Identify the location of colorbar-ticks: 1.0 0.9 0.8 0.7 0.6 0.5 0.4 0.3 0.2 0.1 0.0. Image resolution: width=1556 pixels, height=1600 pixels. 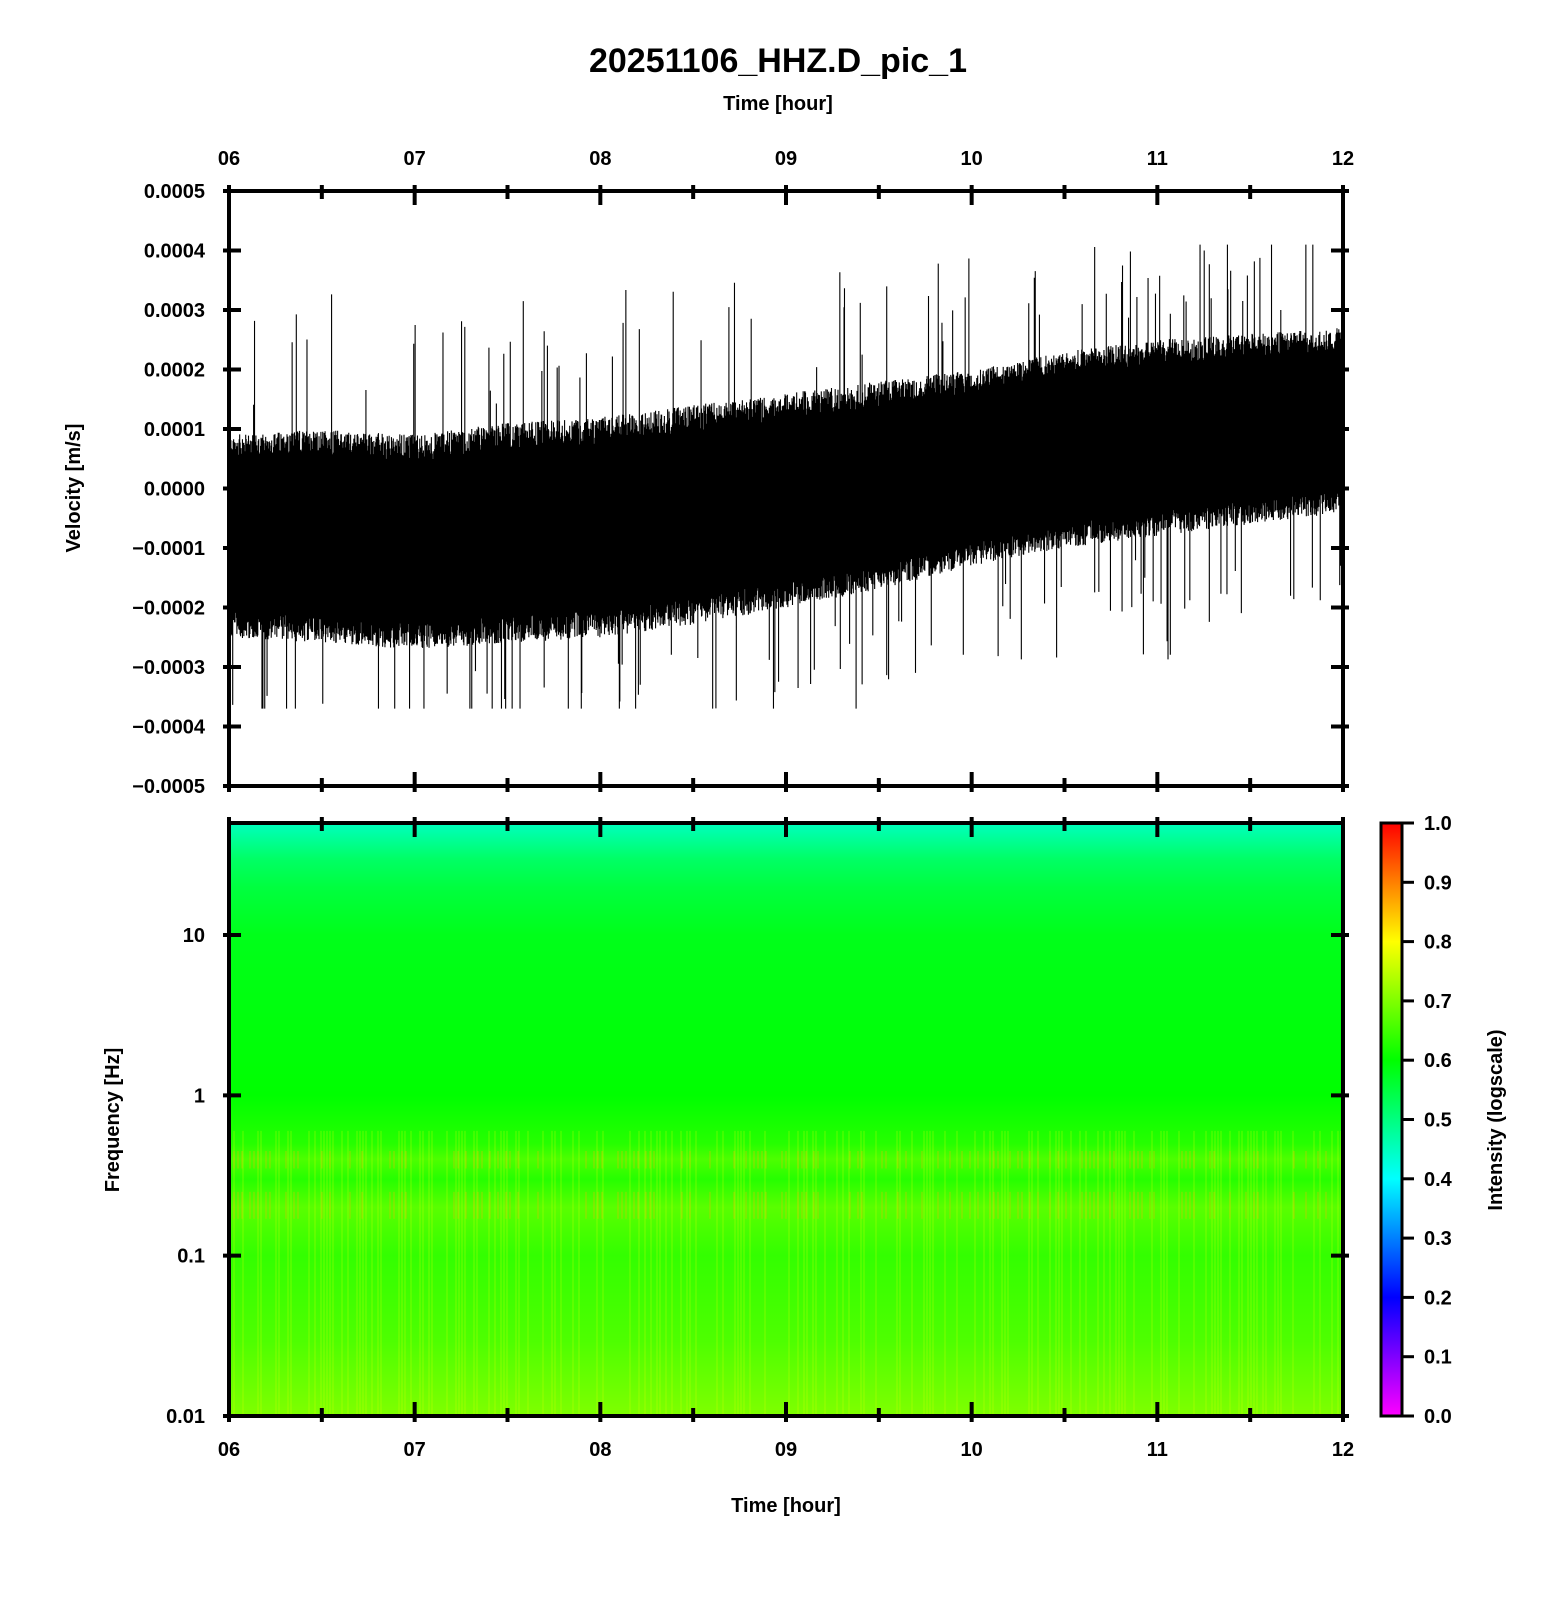
(1427, 1120).